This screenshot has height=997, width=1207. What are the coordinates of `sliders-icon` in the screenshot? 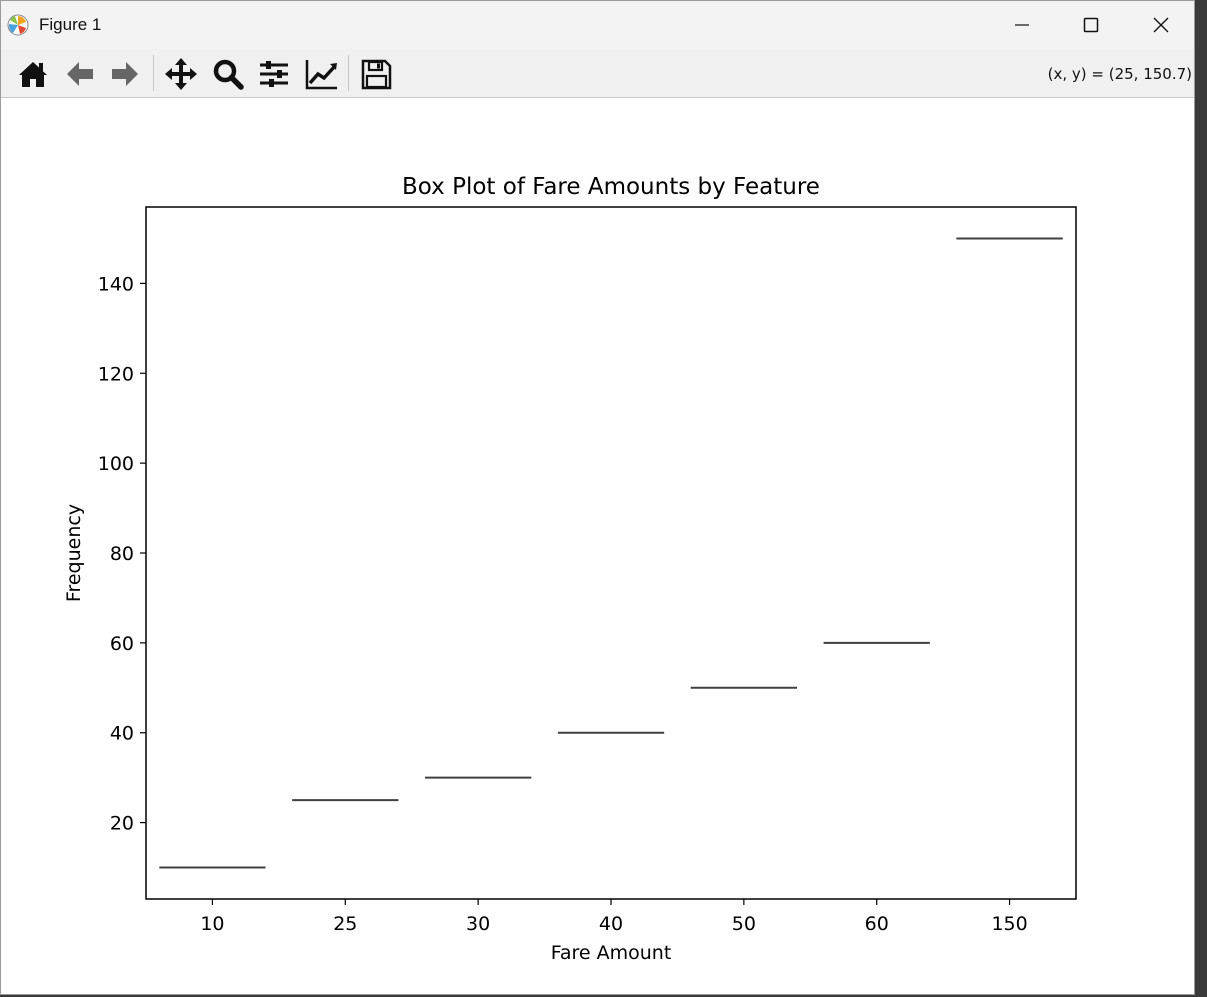 It's located at (274, 74).